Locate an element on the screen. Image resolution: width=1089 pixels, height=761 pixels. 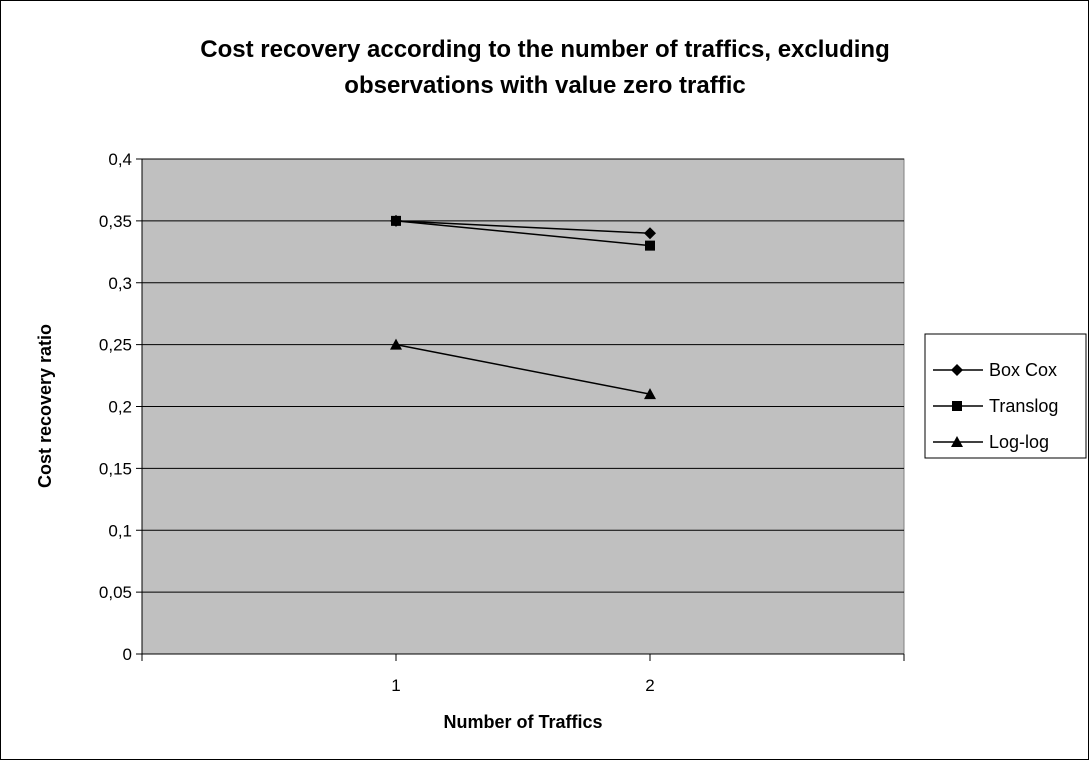
y-tick-label: 0,1 is located at coordinates (120, 530).